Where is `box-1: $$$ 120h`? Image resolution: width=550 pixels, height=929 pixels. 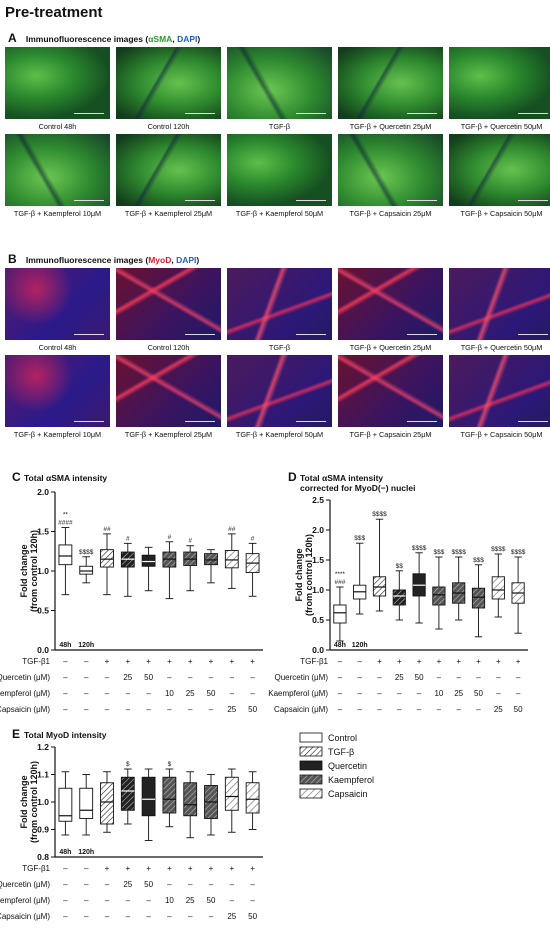 box-1: $$$ 120h is located at coordinates (360, 592).